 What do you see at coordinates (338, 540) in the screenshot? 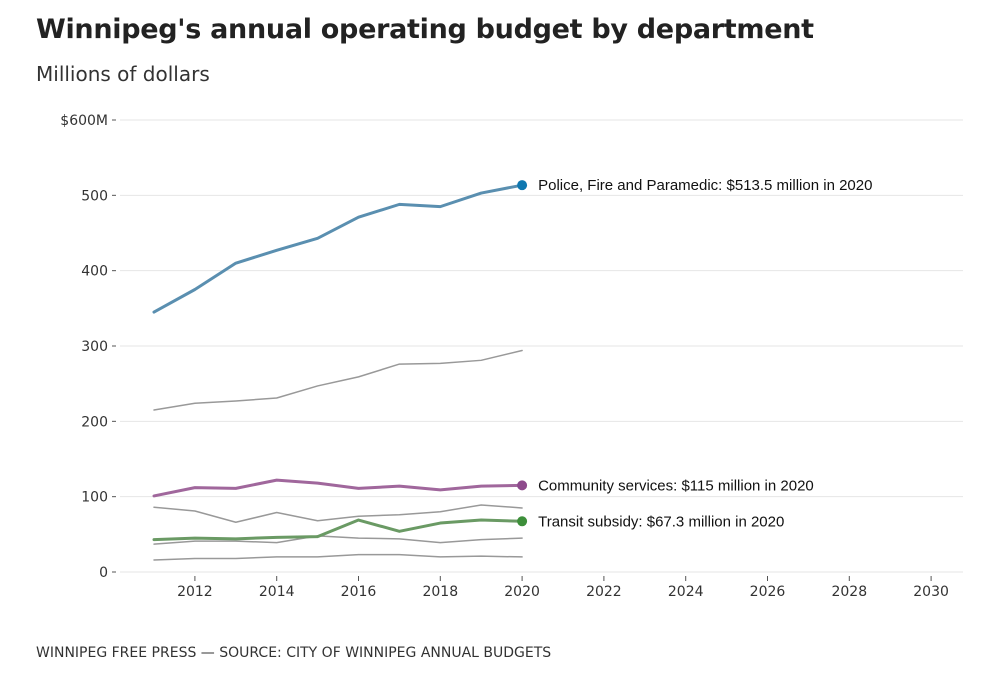
I see `series-line-other-department-c` at bounding box center [338, 540].